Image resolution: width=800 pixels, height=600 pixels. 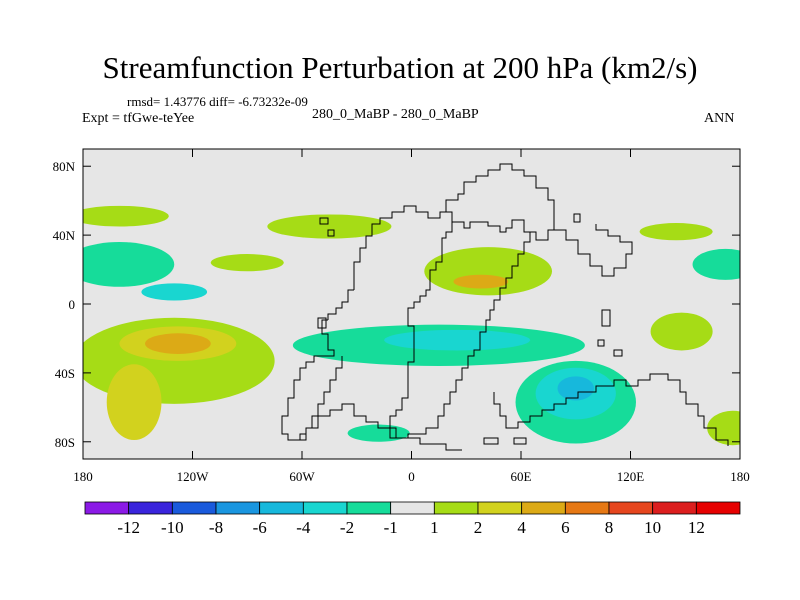 I want to click on region-n-pacific-pos, so click(x=126, y=216).